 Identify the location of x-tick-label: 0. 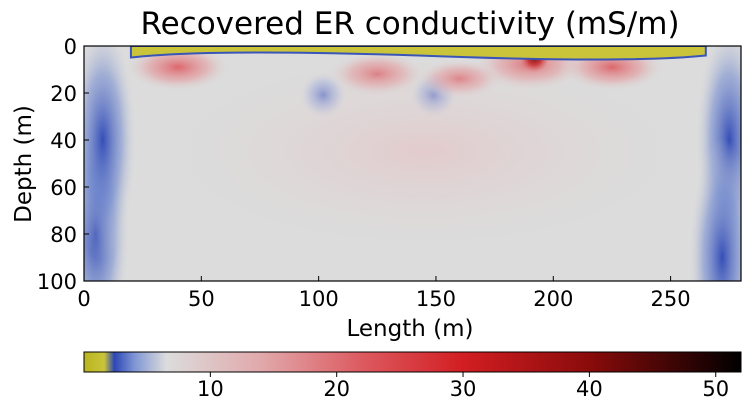
(83, 299).